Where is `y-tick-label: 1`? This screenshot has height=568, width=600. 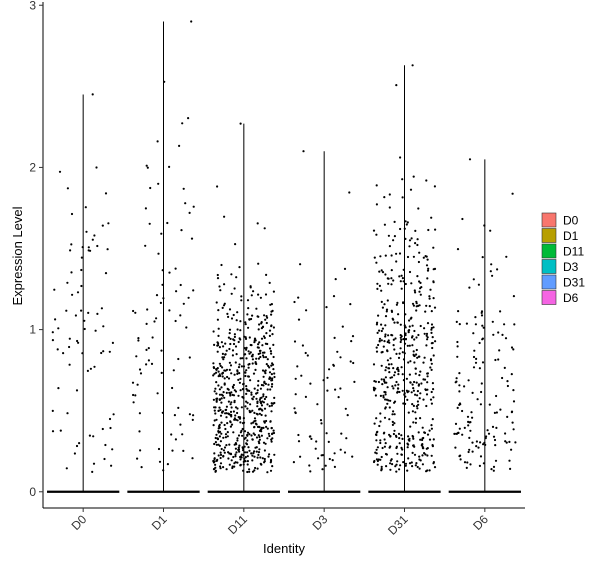
y-tick-label: 1 is located at coordinates (32, 330).